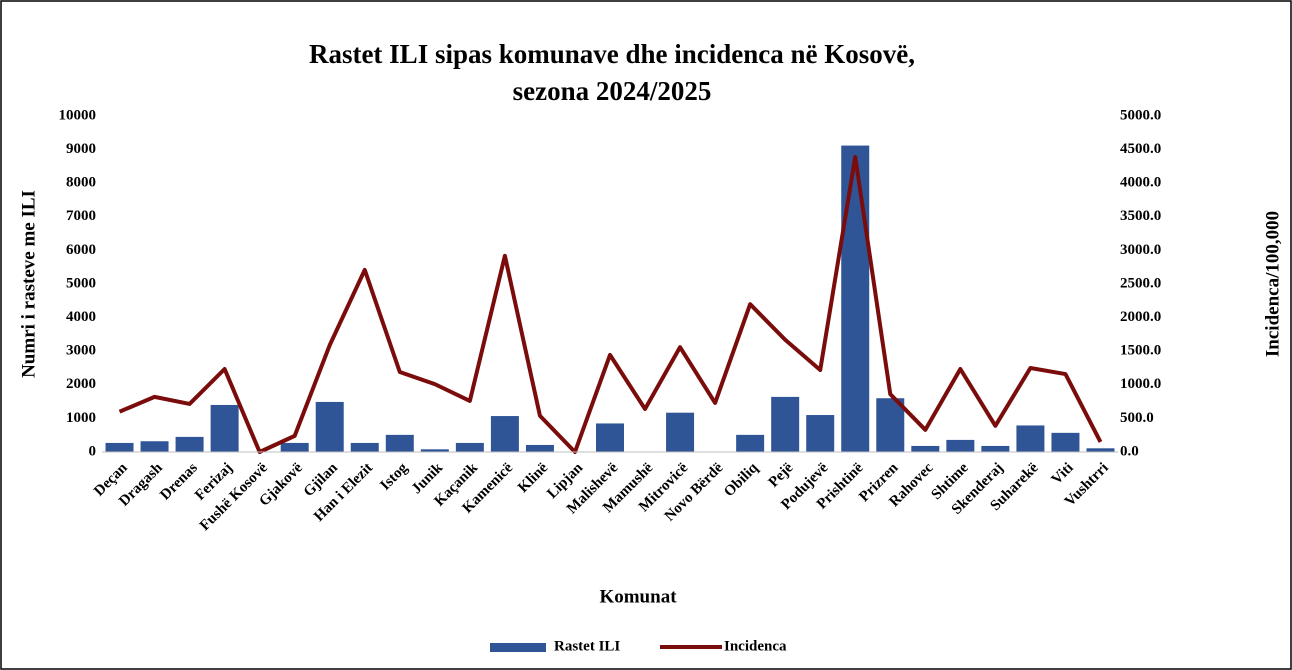 This screenshot has width=1292, height=670. Describe the element at coordinates (1272, 284) in the screenshot. I see `y2-axis-title: Incidenca/100,000` at that location.